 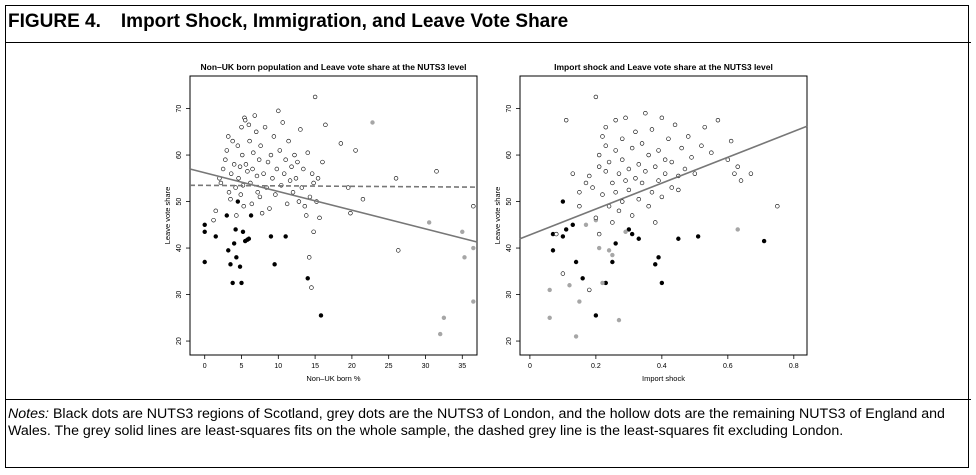 What do you see at coordinates (167, 216) in the screenshot?
I see `y-axis-label: Leave vote share` at bounding box center [167, 216].